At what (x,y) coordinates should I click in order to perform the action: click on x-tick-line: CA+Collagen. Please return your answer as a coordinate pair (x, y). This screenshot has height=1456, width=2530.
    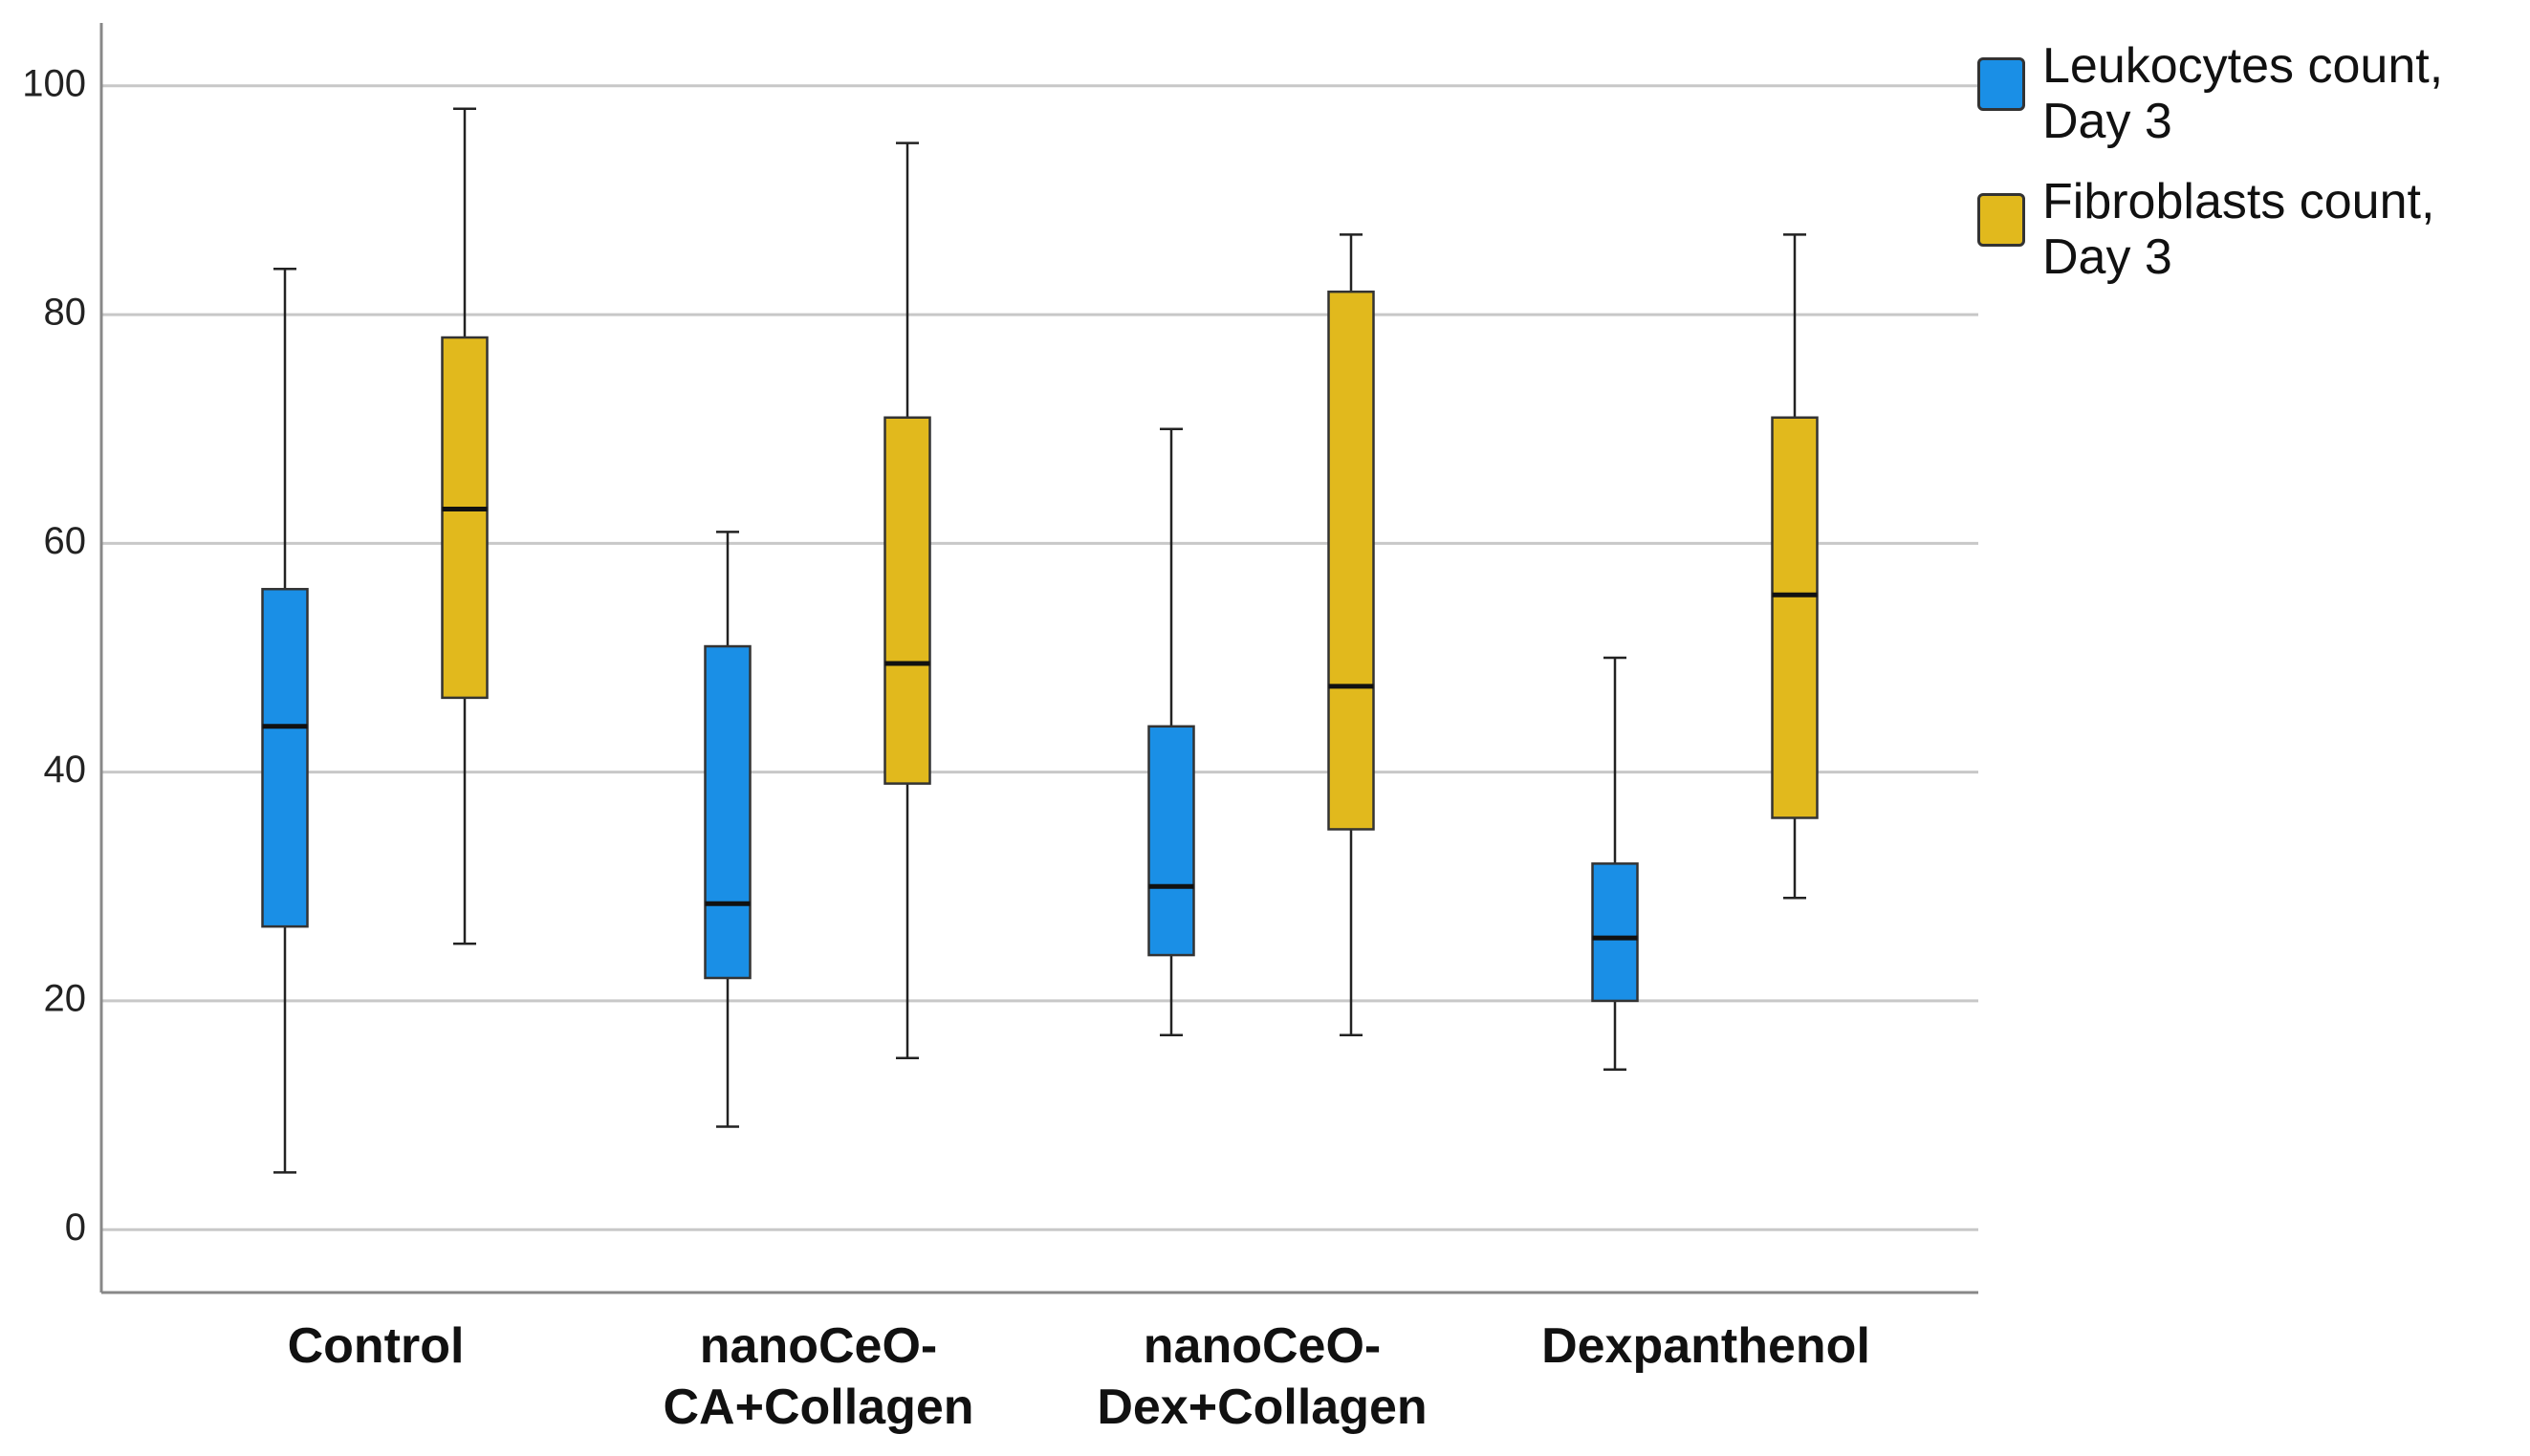
    Looking at the image, I should click on (818, 1408).